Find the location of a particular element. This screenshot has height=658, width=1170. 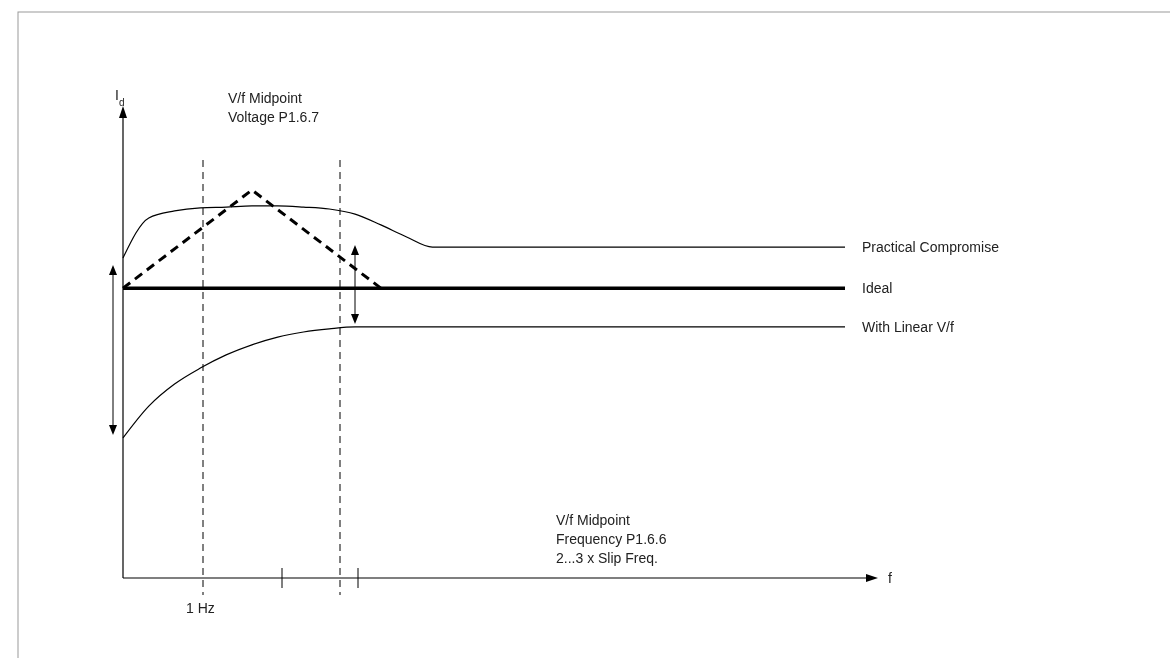

series-label: With Linear V/f is located at coordinates (908, 326).